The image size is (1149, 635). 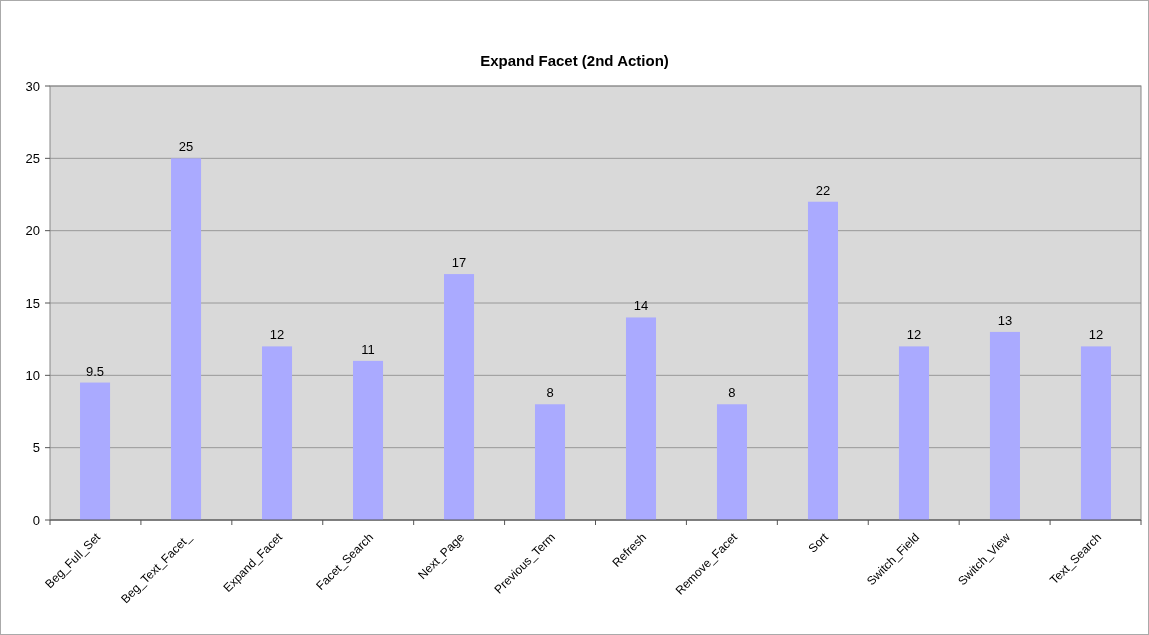 I want to click on data-label: 9.5, so click(x=95, y=371).